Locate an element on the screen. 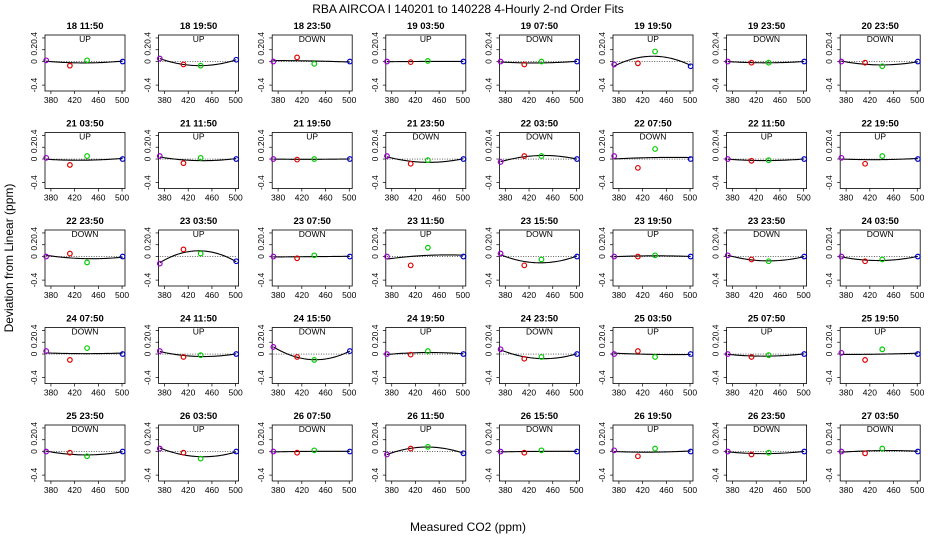  panel: 23 07:50 DOWN -0.4 0 0.20.4 380 420 460 500 is located at coordinates (306, 258).